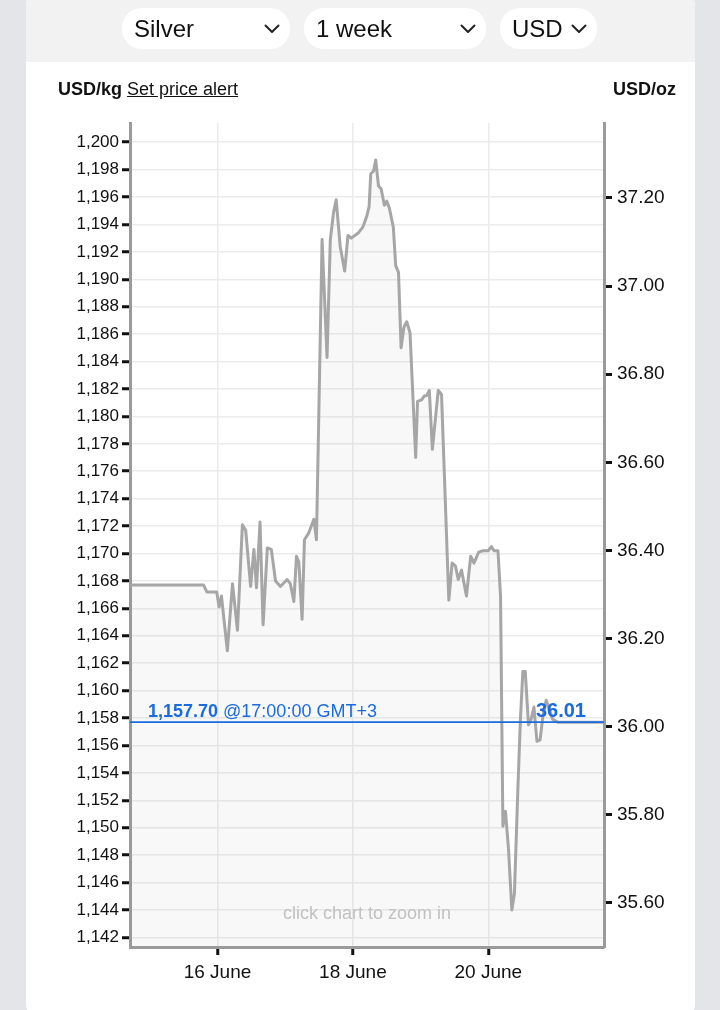 This screenshot has width=720, height=1010. I want to click on y2-tick-label: 36.40, so click(641, 549).